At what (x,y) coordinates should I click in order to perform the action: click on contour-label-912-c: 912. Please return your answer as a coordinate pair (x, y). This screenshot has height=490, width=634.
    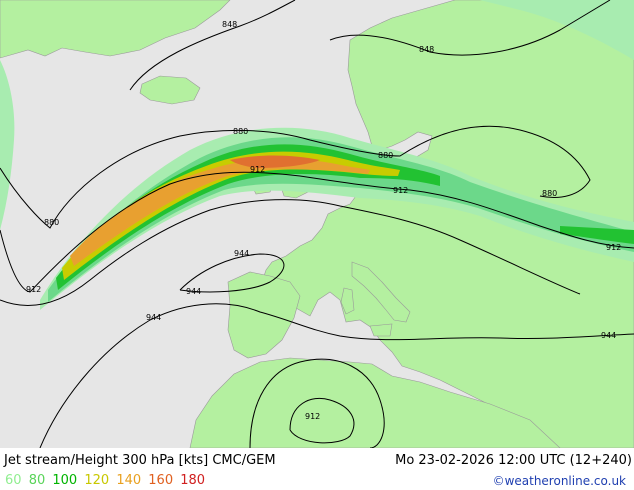
    Looking at the image, I should click on (613, 247).